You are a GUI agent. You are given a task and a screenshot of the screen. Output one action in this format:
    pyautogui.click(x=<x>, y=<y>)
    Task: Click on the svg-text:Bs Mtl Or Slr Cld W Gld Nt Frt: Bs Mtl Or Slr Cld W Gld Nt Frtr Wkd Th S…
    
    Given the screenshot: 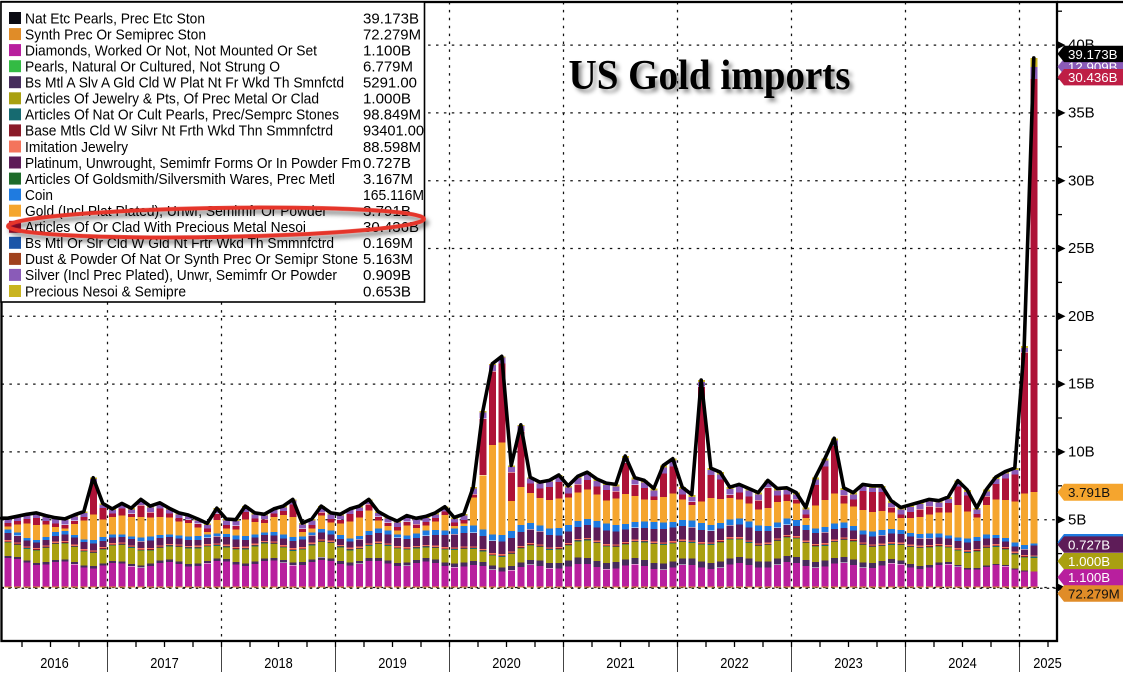 What is the action you would take?
    pyautogui.click(x=179, y=243)
    